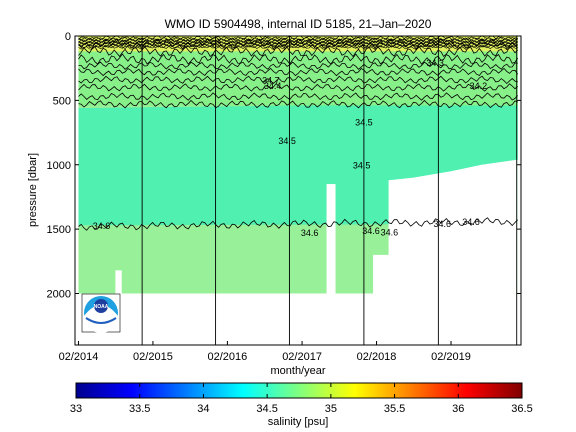 This screenshot has width=576, height=432. What do you see at coordinates (479, 86) in the screenshot?
I see `isohaline-label: 34.2` at bounding box center [479, 86].